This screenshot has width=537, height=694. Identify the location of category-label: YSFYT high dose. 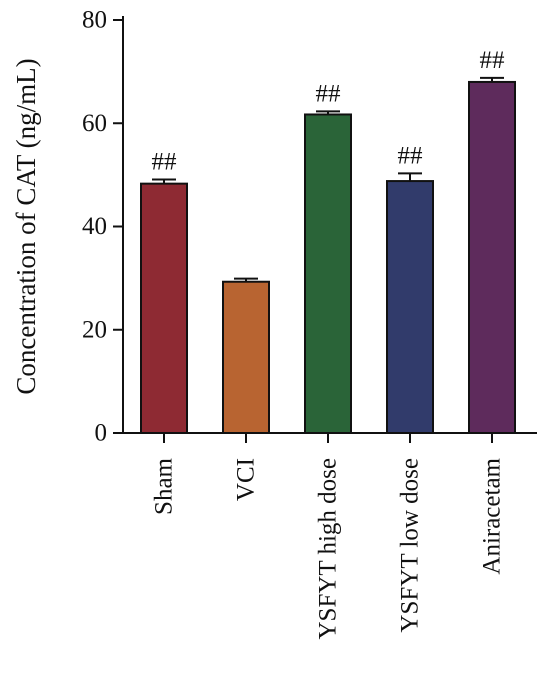
(328, 549).